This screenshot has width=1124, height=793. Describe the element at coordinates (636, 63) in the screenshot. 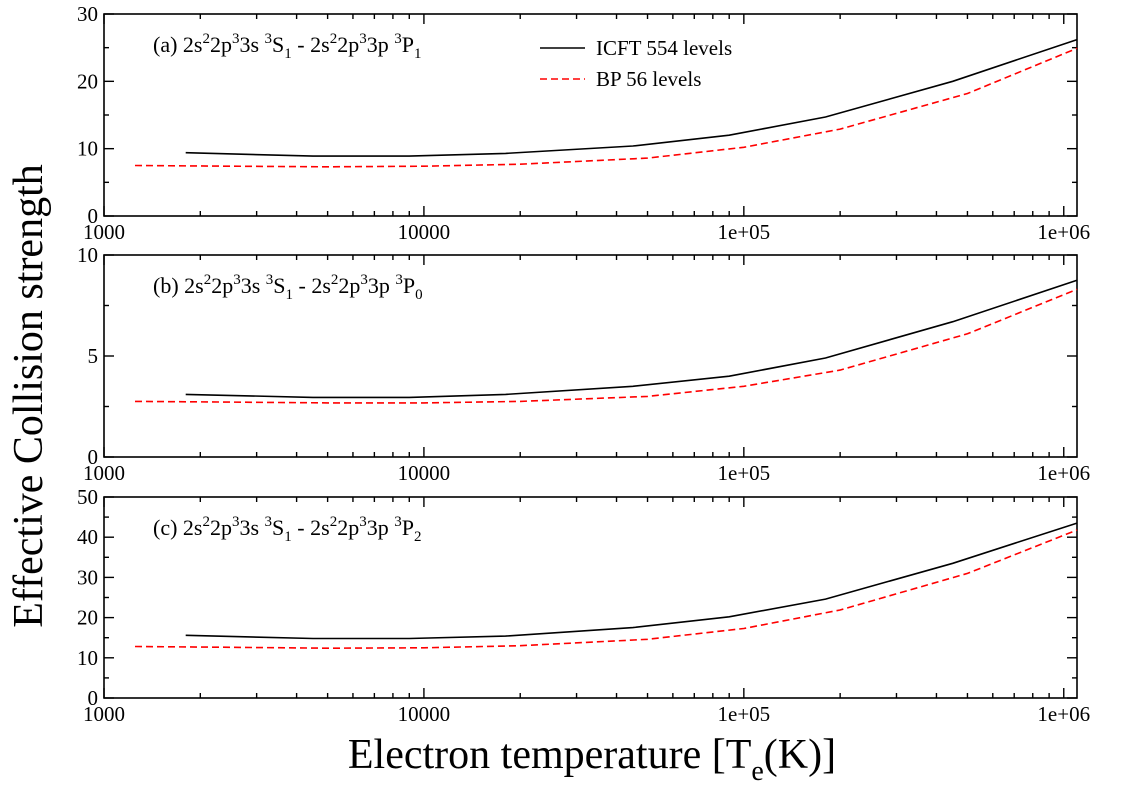

I see `legend: ICFT 554 levels BP 56 levels` at that location.